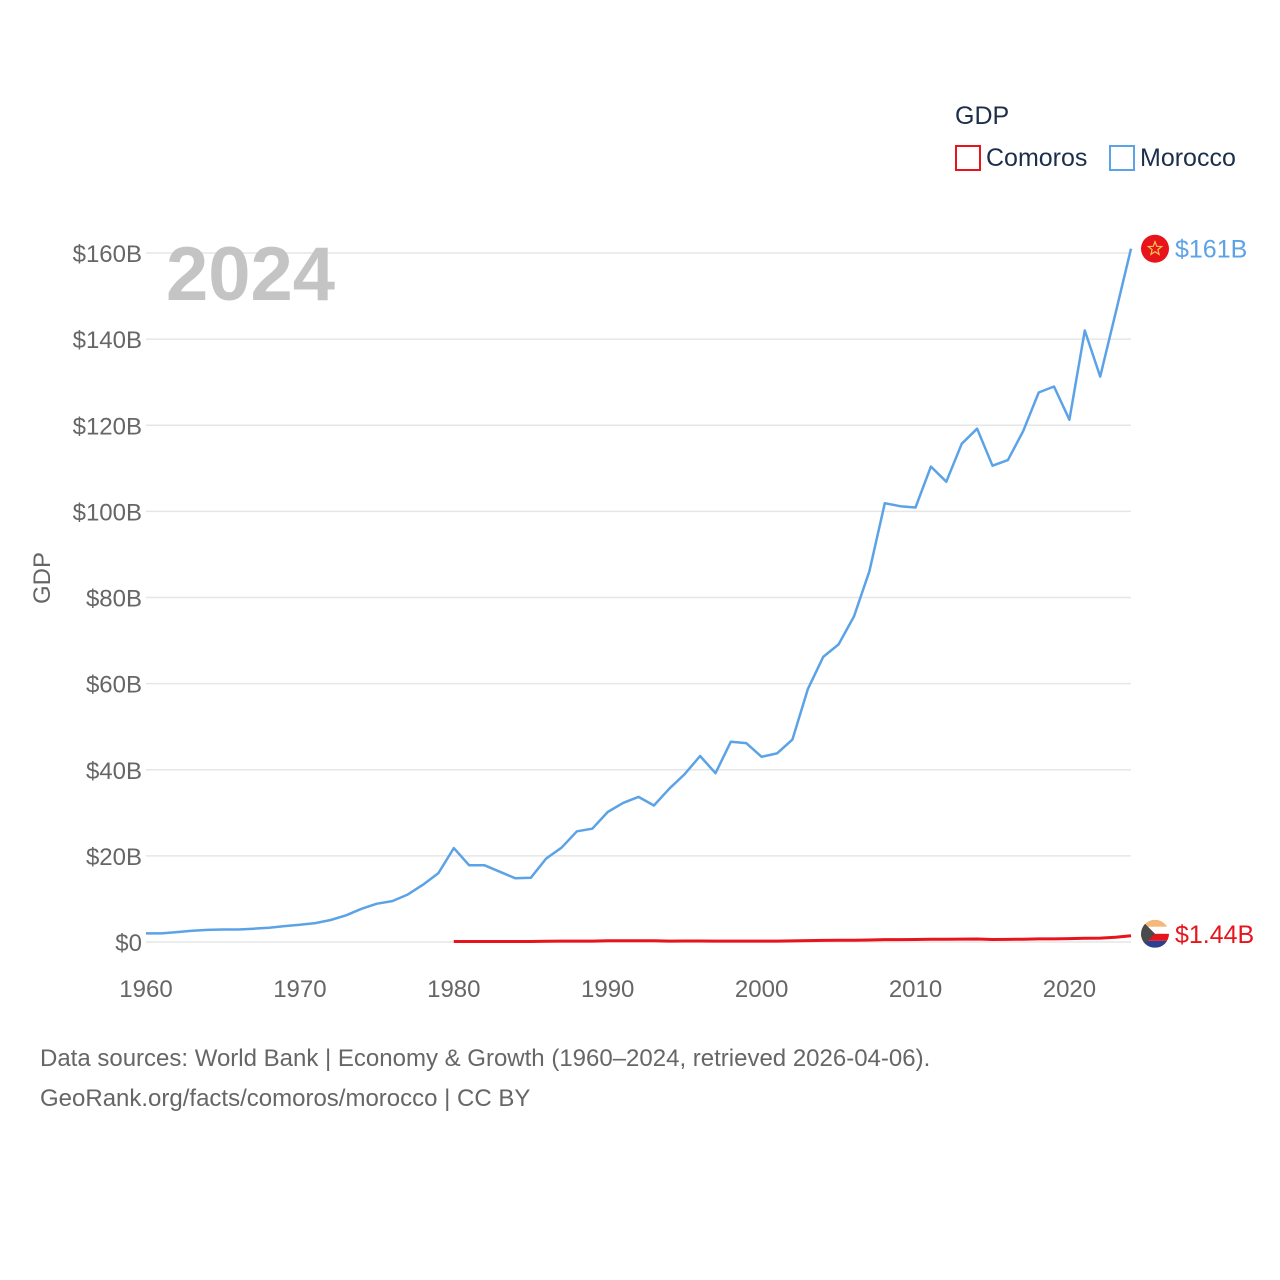 The image size is (1280, 1280). Describe the element at coordinates (792, 938) in the screenshot. I see `series-line-comoros` at that location.